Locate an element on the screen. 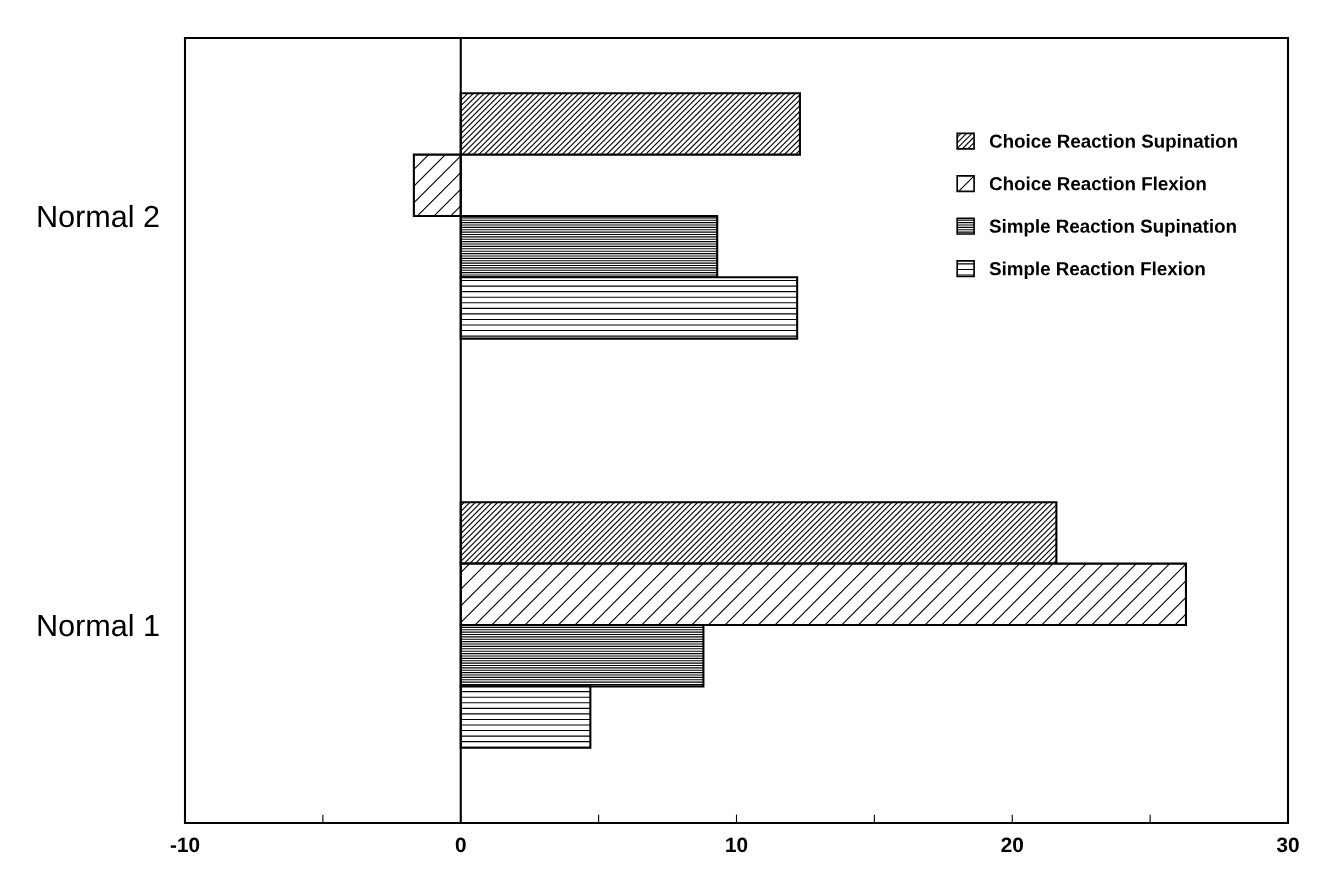 The width and height of the screenshot is (1322, 873). legend-label: Choice Reaction Supination is located at coordinates (1113, 143).